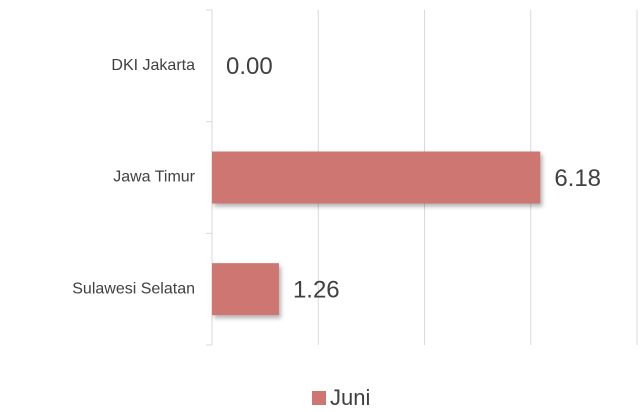  Describe the element at coordinates (577, 178) in the screenshot. I see `data-label: 6.18` at that location.